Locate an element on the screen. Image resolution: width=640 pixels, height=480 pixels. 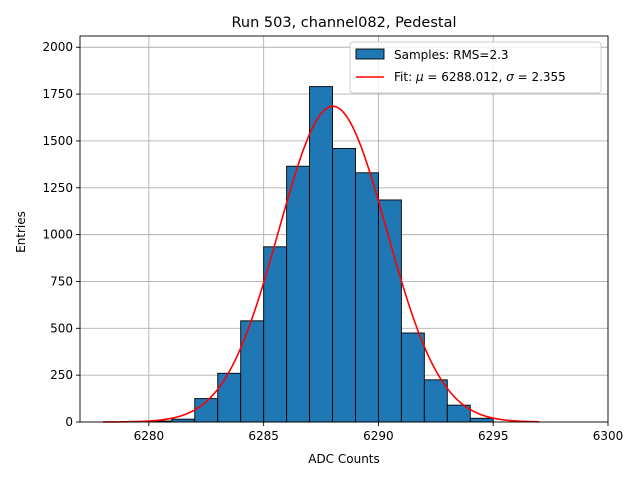
y-axis-label: Entries is located at coordinates (21, 232).